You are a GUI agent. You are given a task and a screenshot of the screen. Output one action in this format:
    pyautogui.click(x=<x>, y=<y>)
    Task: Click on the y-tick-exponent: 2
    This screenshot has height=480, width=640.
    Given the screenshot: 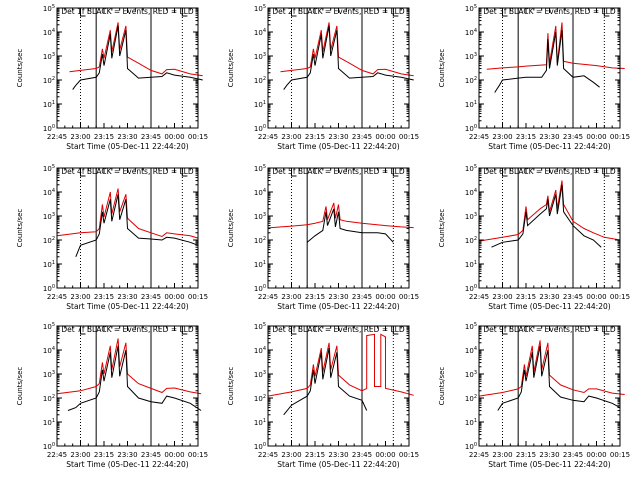 What is the action you would take?
    pyautogui.click(x=264, y=79)
    